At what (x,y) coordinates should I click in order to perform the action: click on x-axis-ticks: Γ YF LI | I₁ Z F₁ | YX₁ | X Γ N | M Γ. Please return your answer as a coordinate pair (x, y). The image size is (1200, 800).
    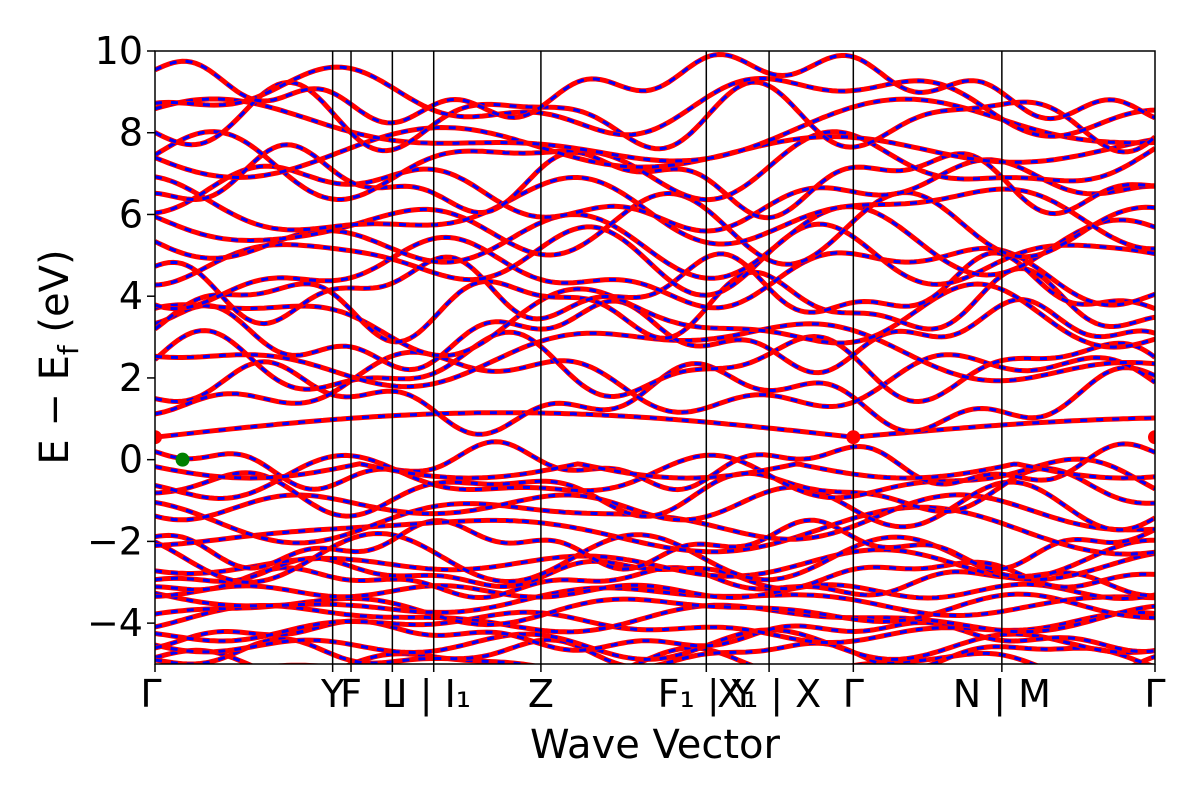
    Looking at the image, I should click on (653, 690).